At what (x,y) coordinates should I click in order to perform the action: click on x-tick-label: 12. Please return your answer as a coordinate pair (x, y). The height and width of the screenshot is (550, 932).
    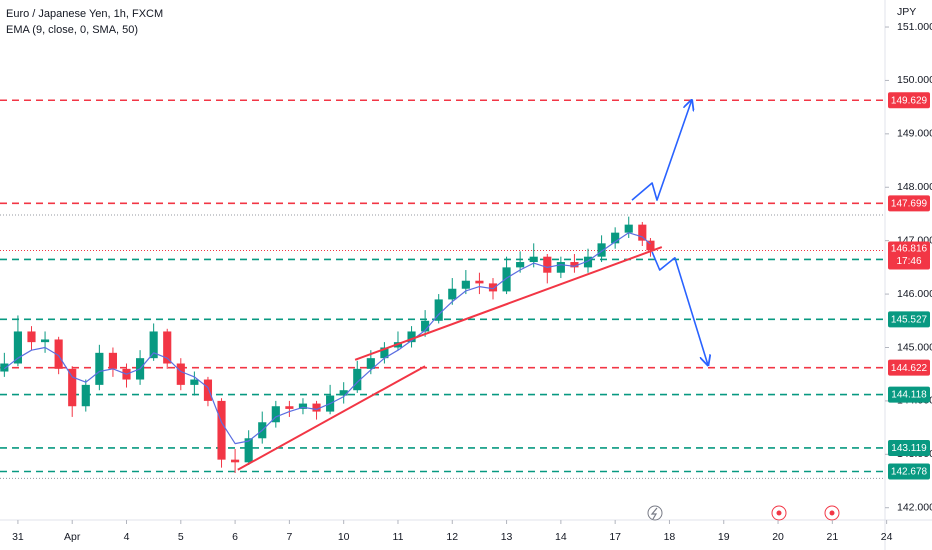
    Looking at the image, I should click on (452, 537).